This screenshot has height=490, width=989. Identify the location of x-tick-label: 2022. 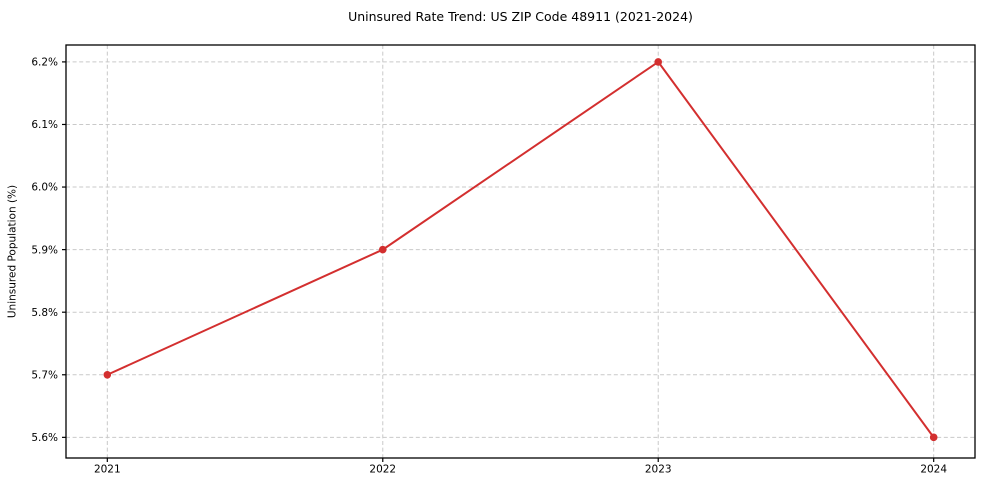
(382, 470).